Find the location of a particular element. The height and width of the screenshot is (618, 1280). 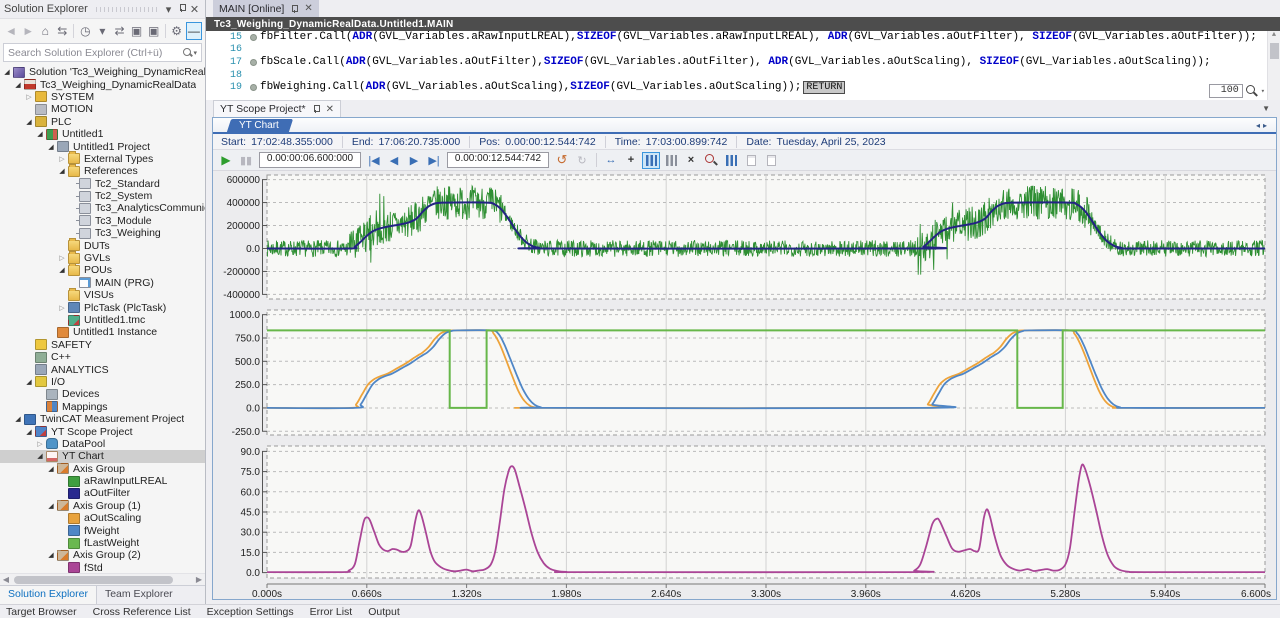

position-input: 0.00:00:12.544:742 is located at coordinates (498, 160).